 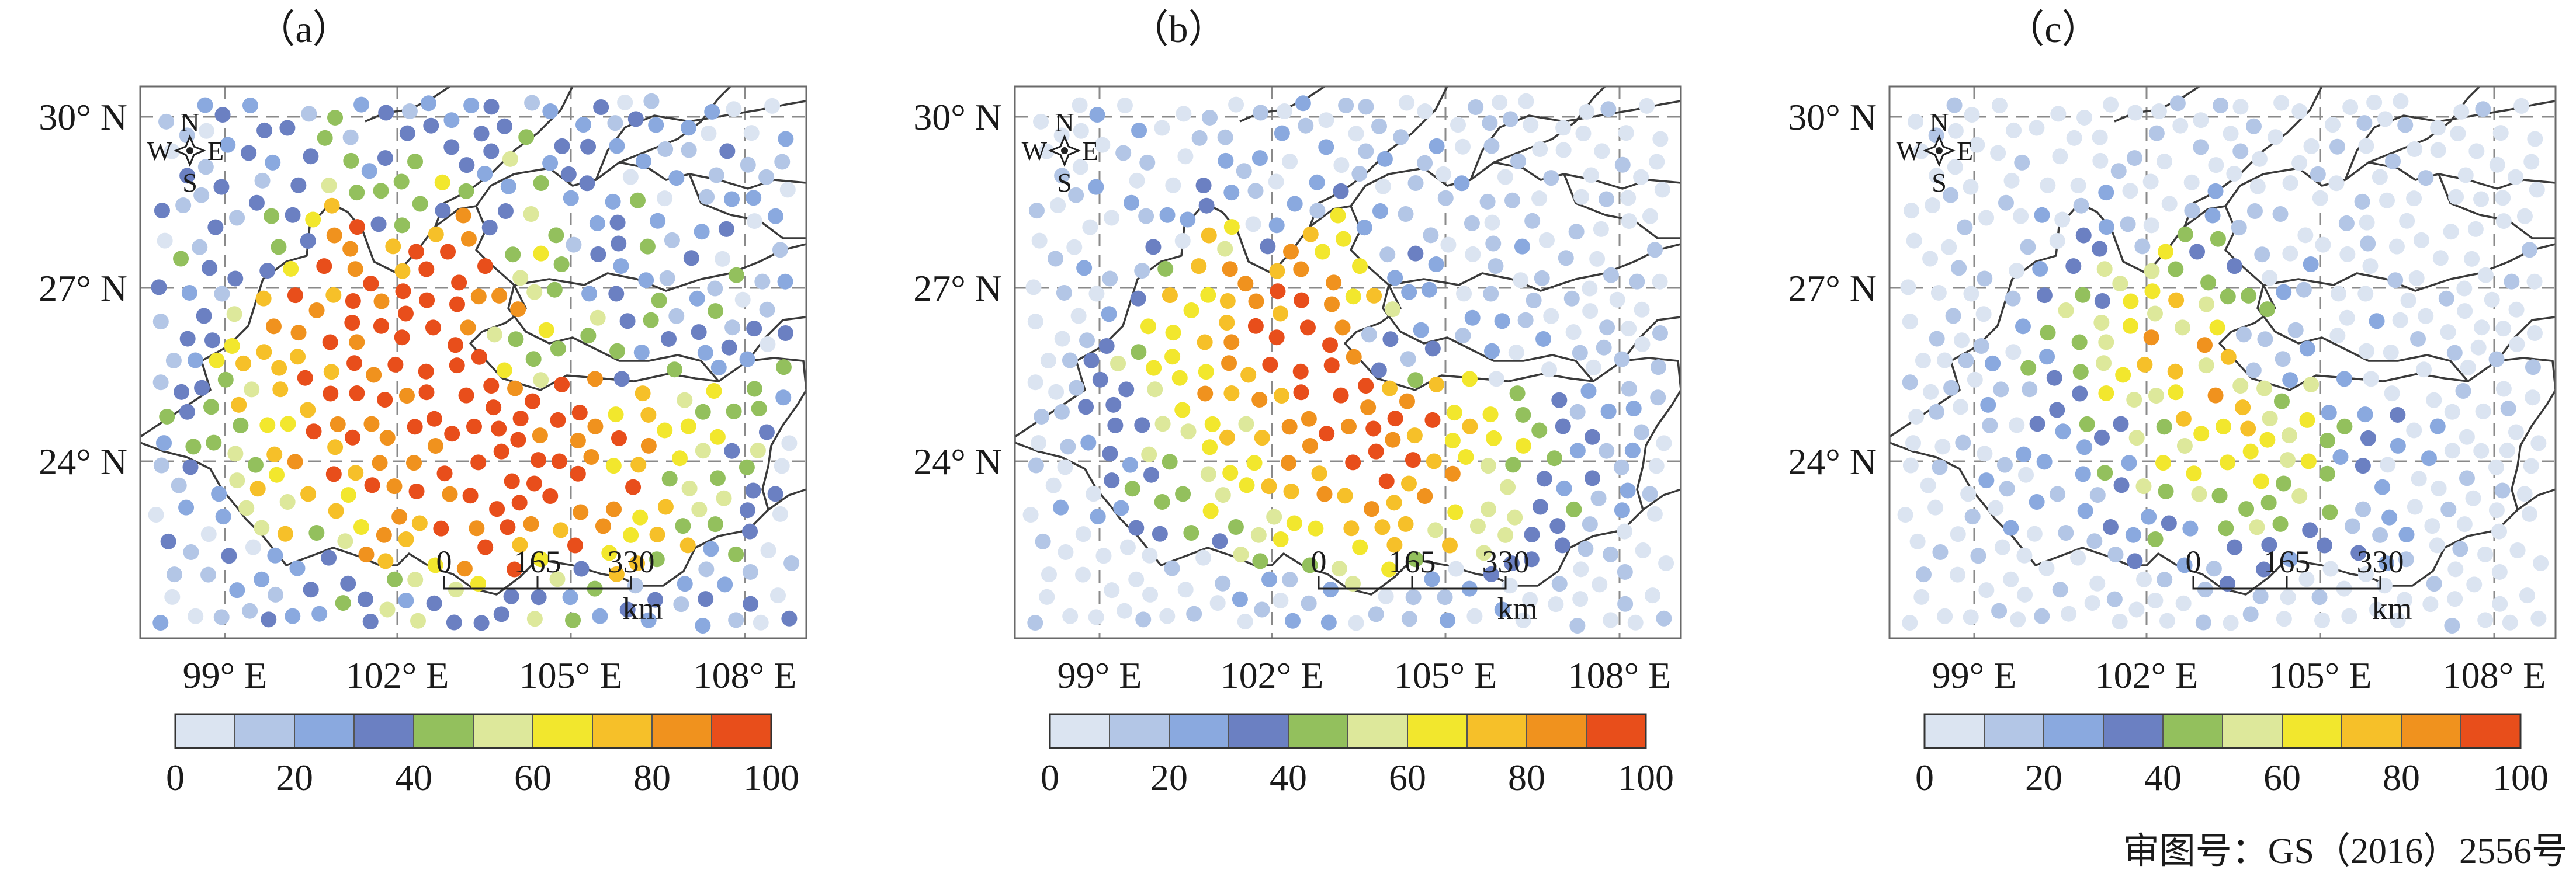 I want to click on scale-tick-label: 330, so click(x=1506, y=561).